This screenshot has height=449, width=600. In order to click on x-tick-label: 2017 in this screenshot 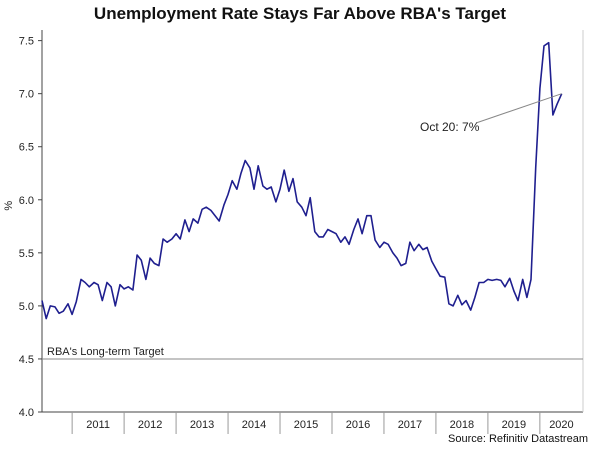, I will do `click(410, 425)`.